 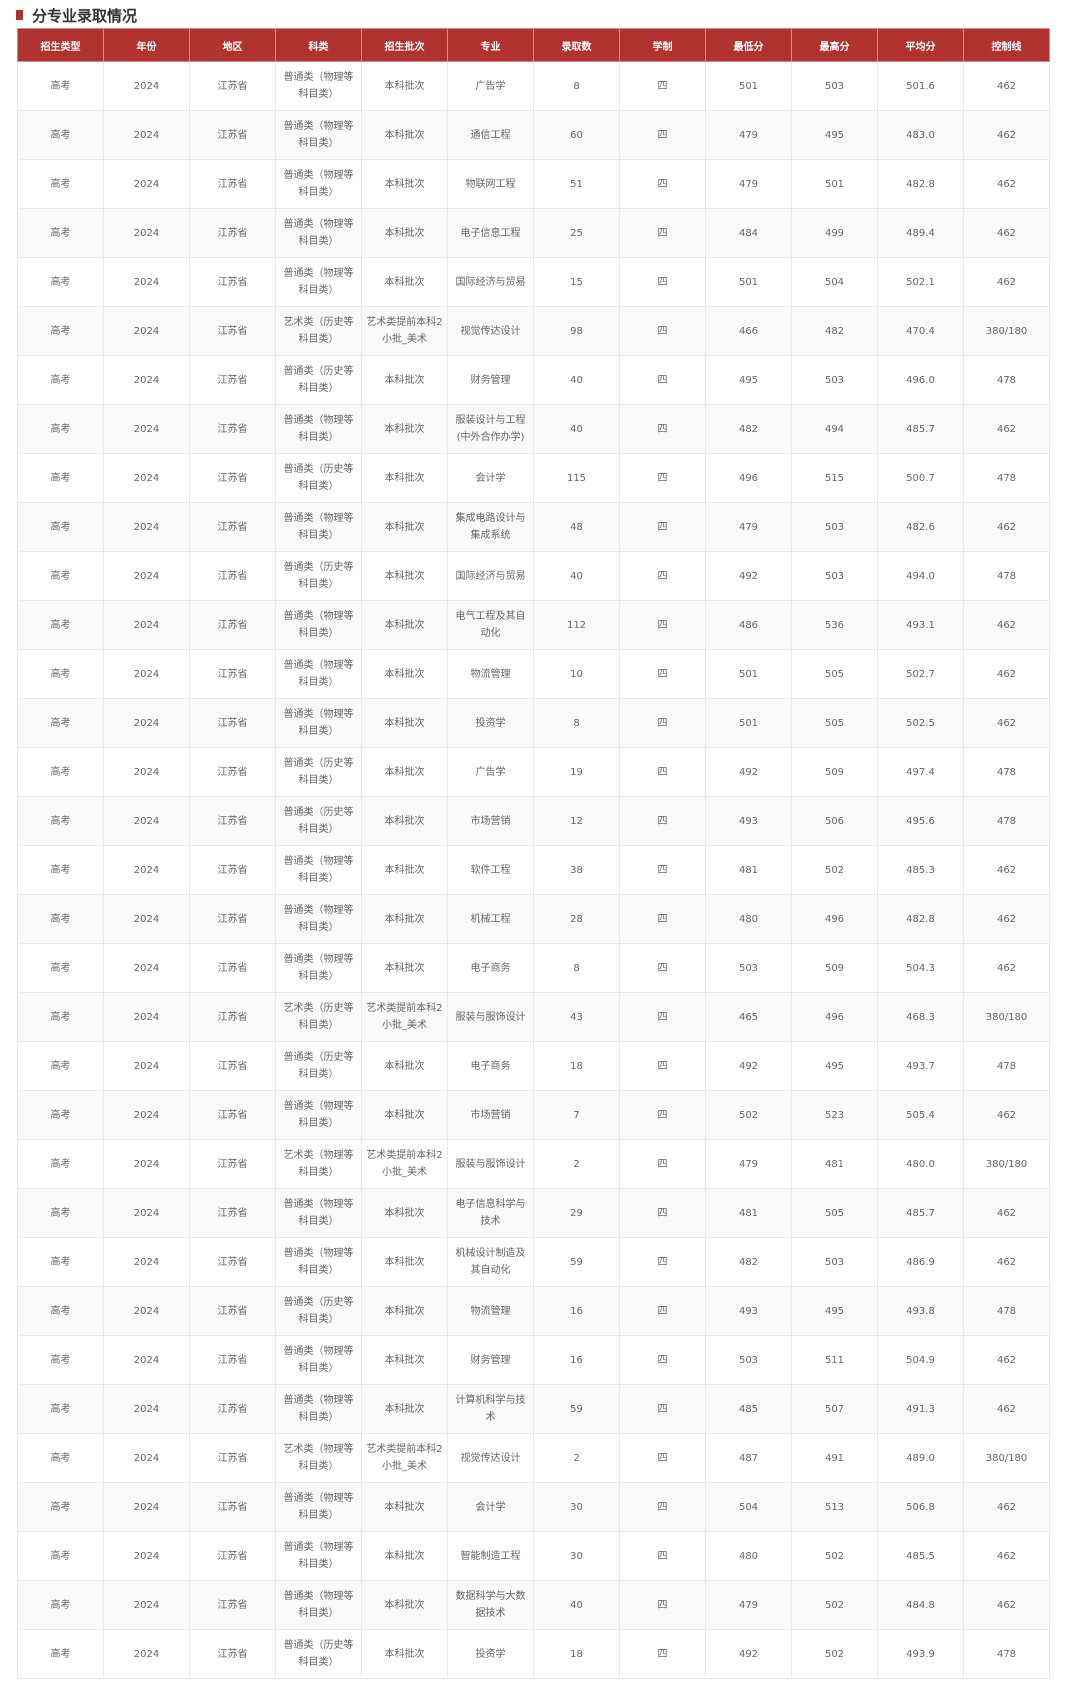 What do you see at coordinates (748, 331) in the screenshot?
I see `cell-min-score: 466` at bounding box center [748, 331].